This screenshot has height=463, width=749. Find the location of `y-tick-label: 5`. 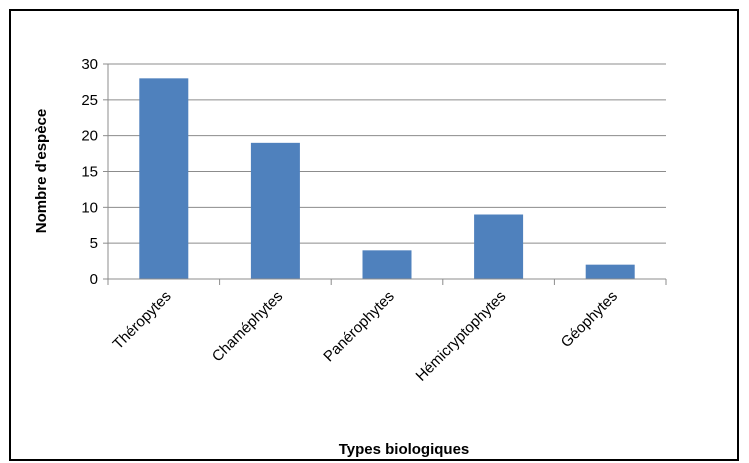

y-tick-label: 5 is located at coordinates (94, 243).